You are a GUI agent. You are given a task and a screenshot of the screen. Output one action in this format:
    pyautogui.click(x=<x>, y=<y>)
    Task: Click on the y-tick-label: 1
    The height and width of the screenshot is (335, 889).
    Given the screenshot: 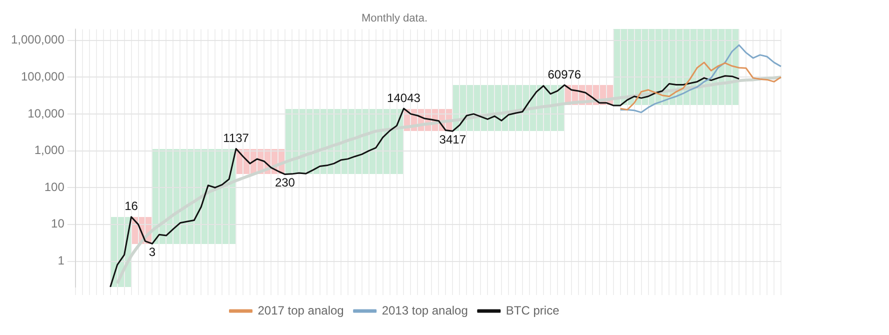 What is the action you would take?
    pyautogui.click(x=61, y=261)
    